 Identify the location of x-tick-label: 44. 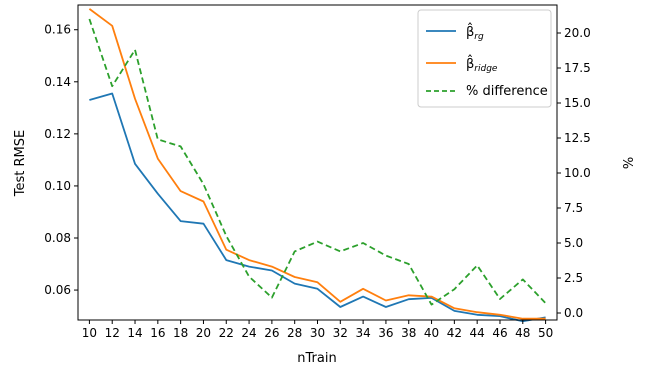
(477, 333).